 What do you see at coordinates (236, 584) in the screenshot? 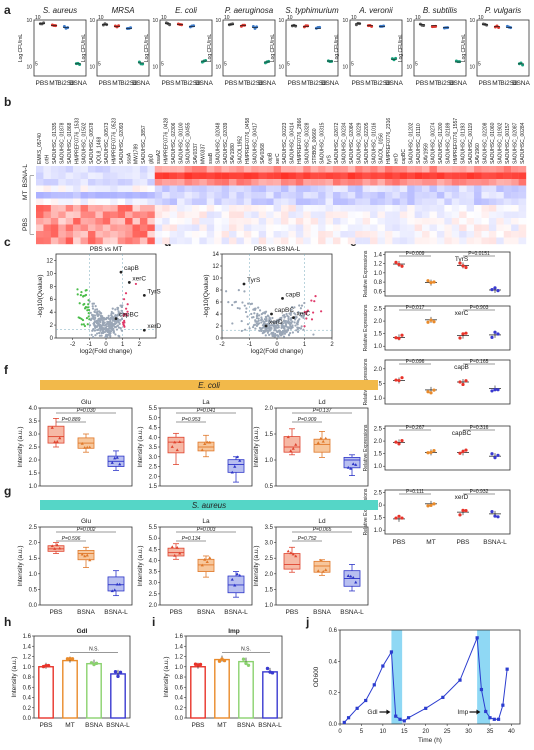
I see `box` at bounding box center [236, 584].